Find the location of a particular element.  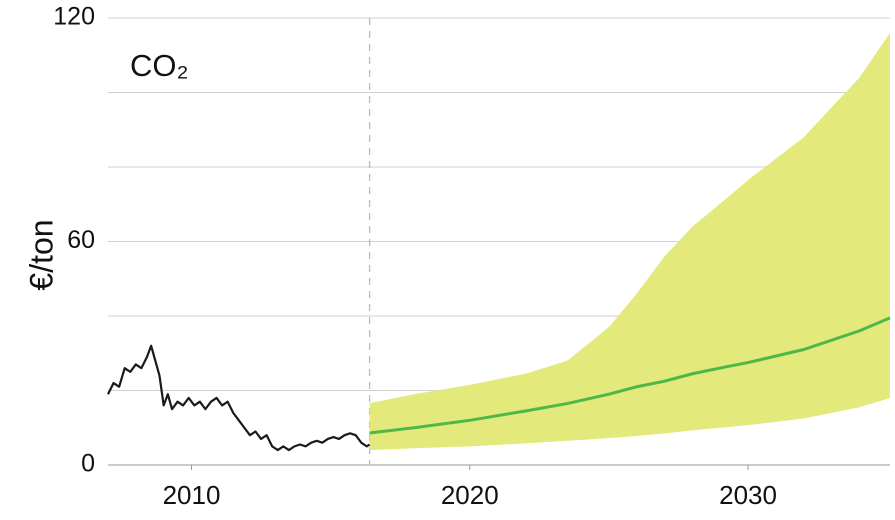

y-tick-label: 120 is located at coordinates (74, 17).